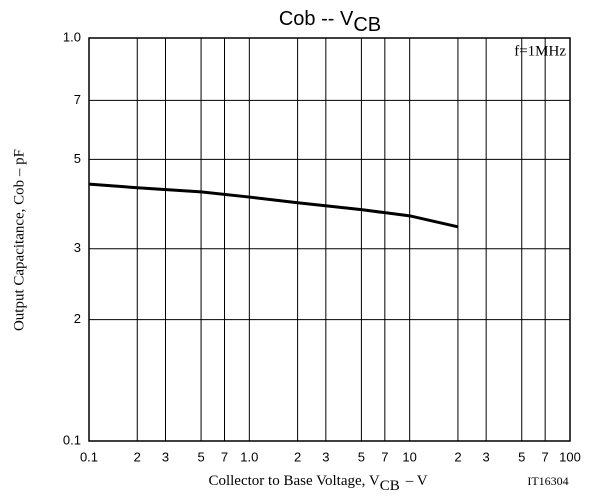  What do you see at coordinates (316, 19) in the screenshot?
I see `title-main: Cob -- V` at bounding box center [316, 19].